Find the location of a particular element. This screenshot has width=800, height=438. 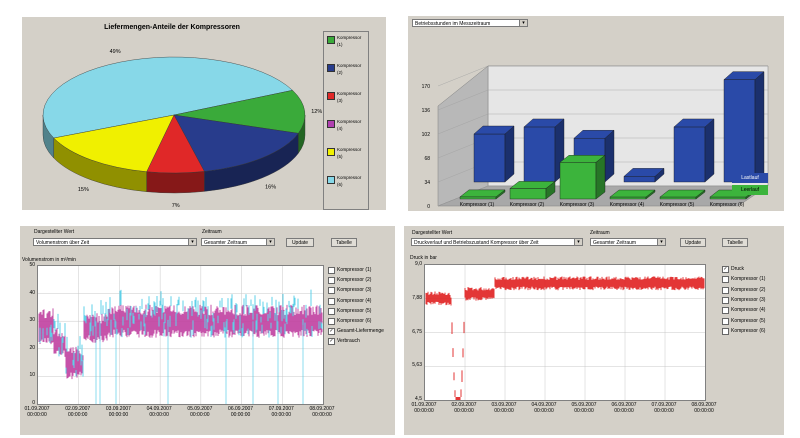

checkbox-label: Kompressor (6) is located at coordinates (354, 321).